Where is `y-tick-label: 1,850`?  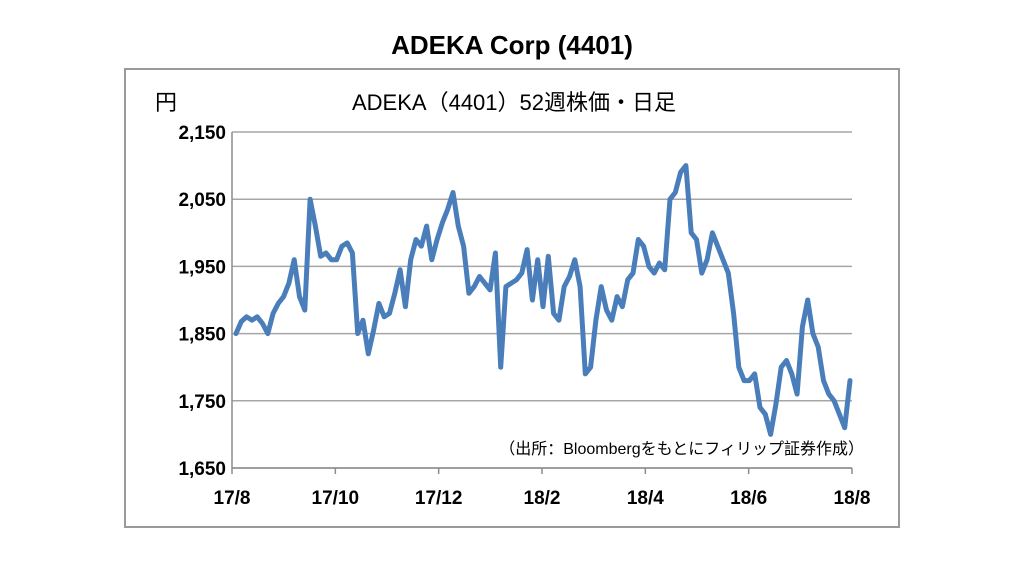
y-tick-label: 1,850 is located at coordinates (202, 335).